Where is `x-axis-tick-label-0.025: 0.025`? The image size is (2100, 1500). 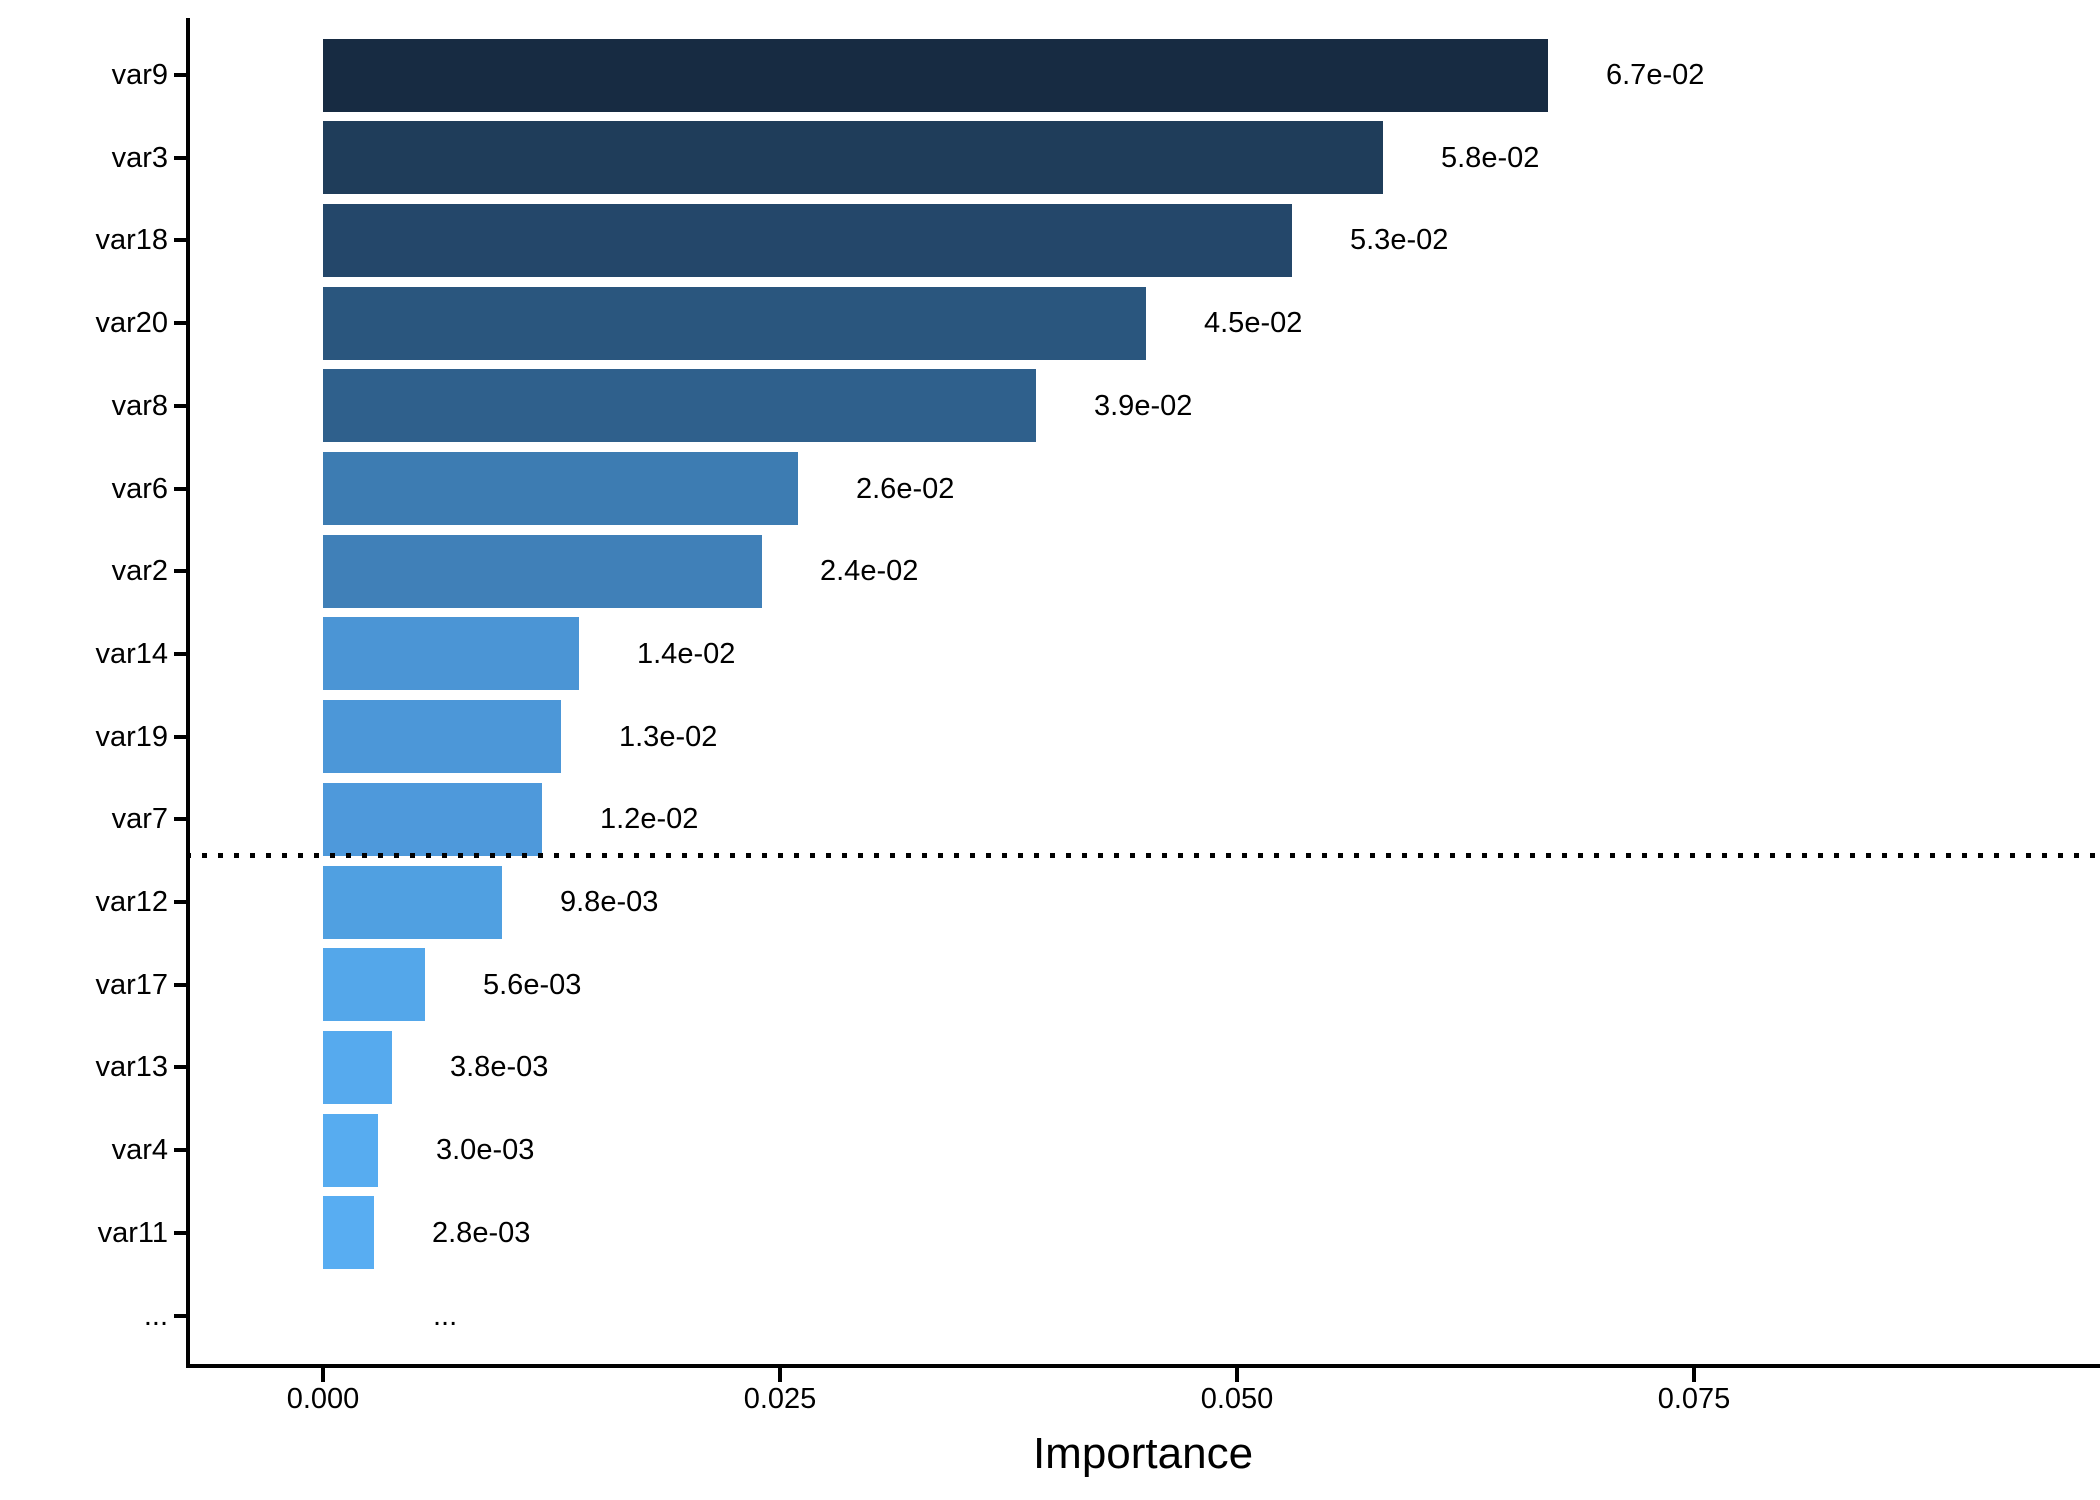 x-axis-tick-label-0.025: 0.025 is located at coordinates (780, 1399).